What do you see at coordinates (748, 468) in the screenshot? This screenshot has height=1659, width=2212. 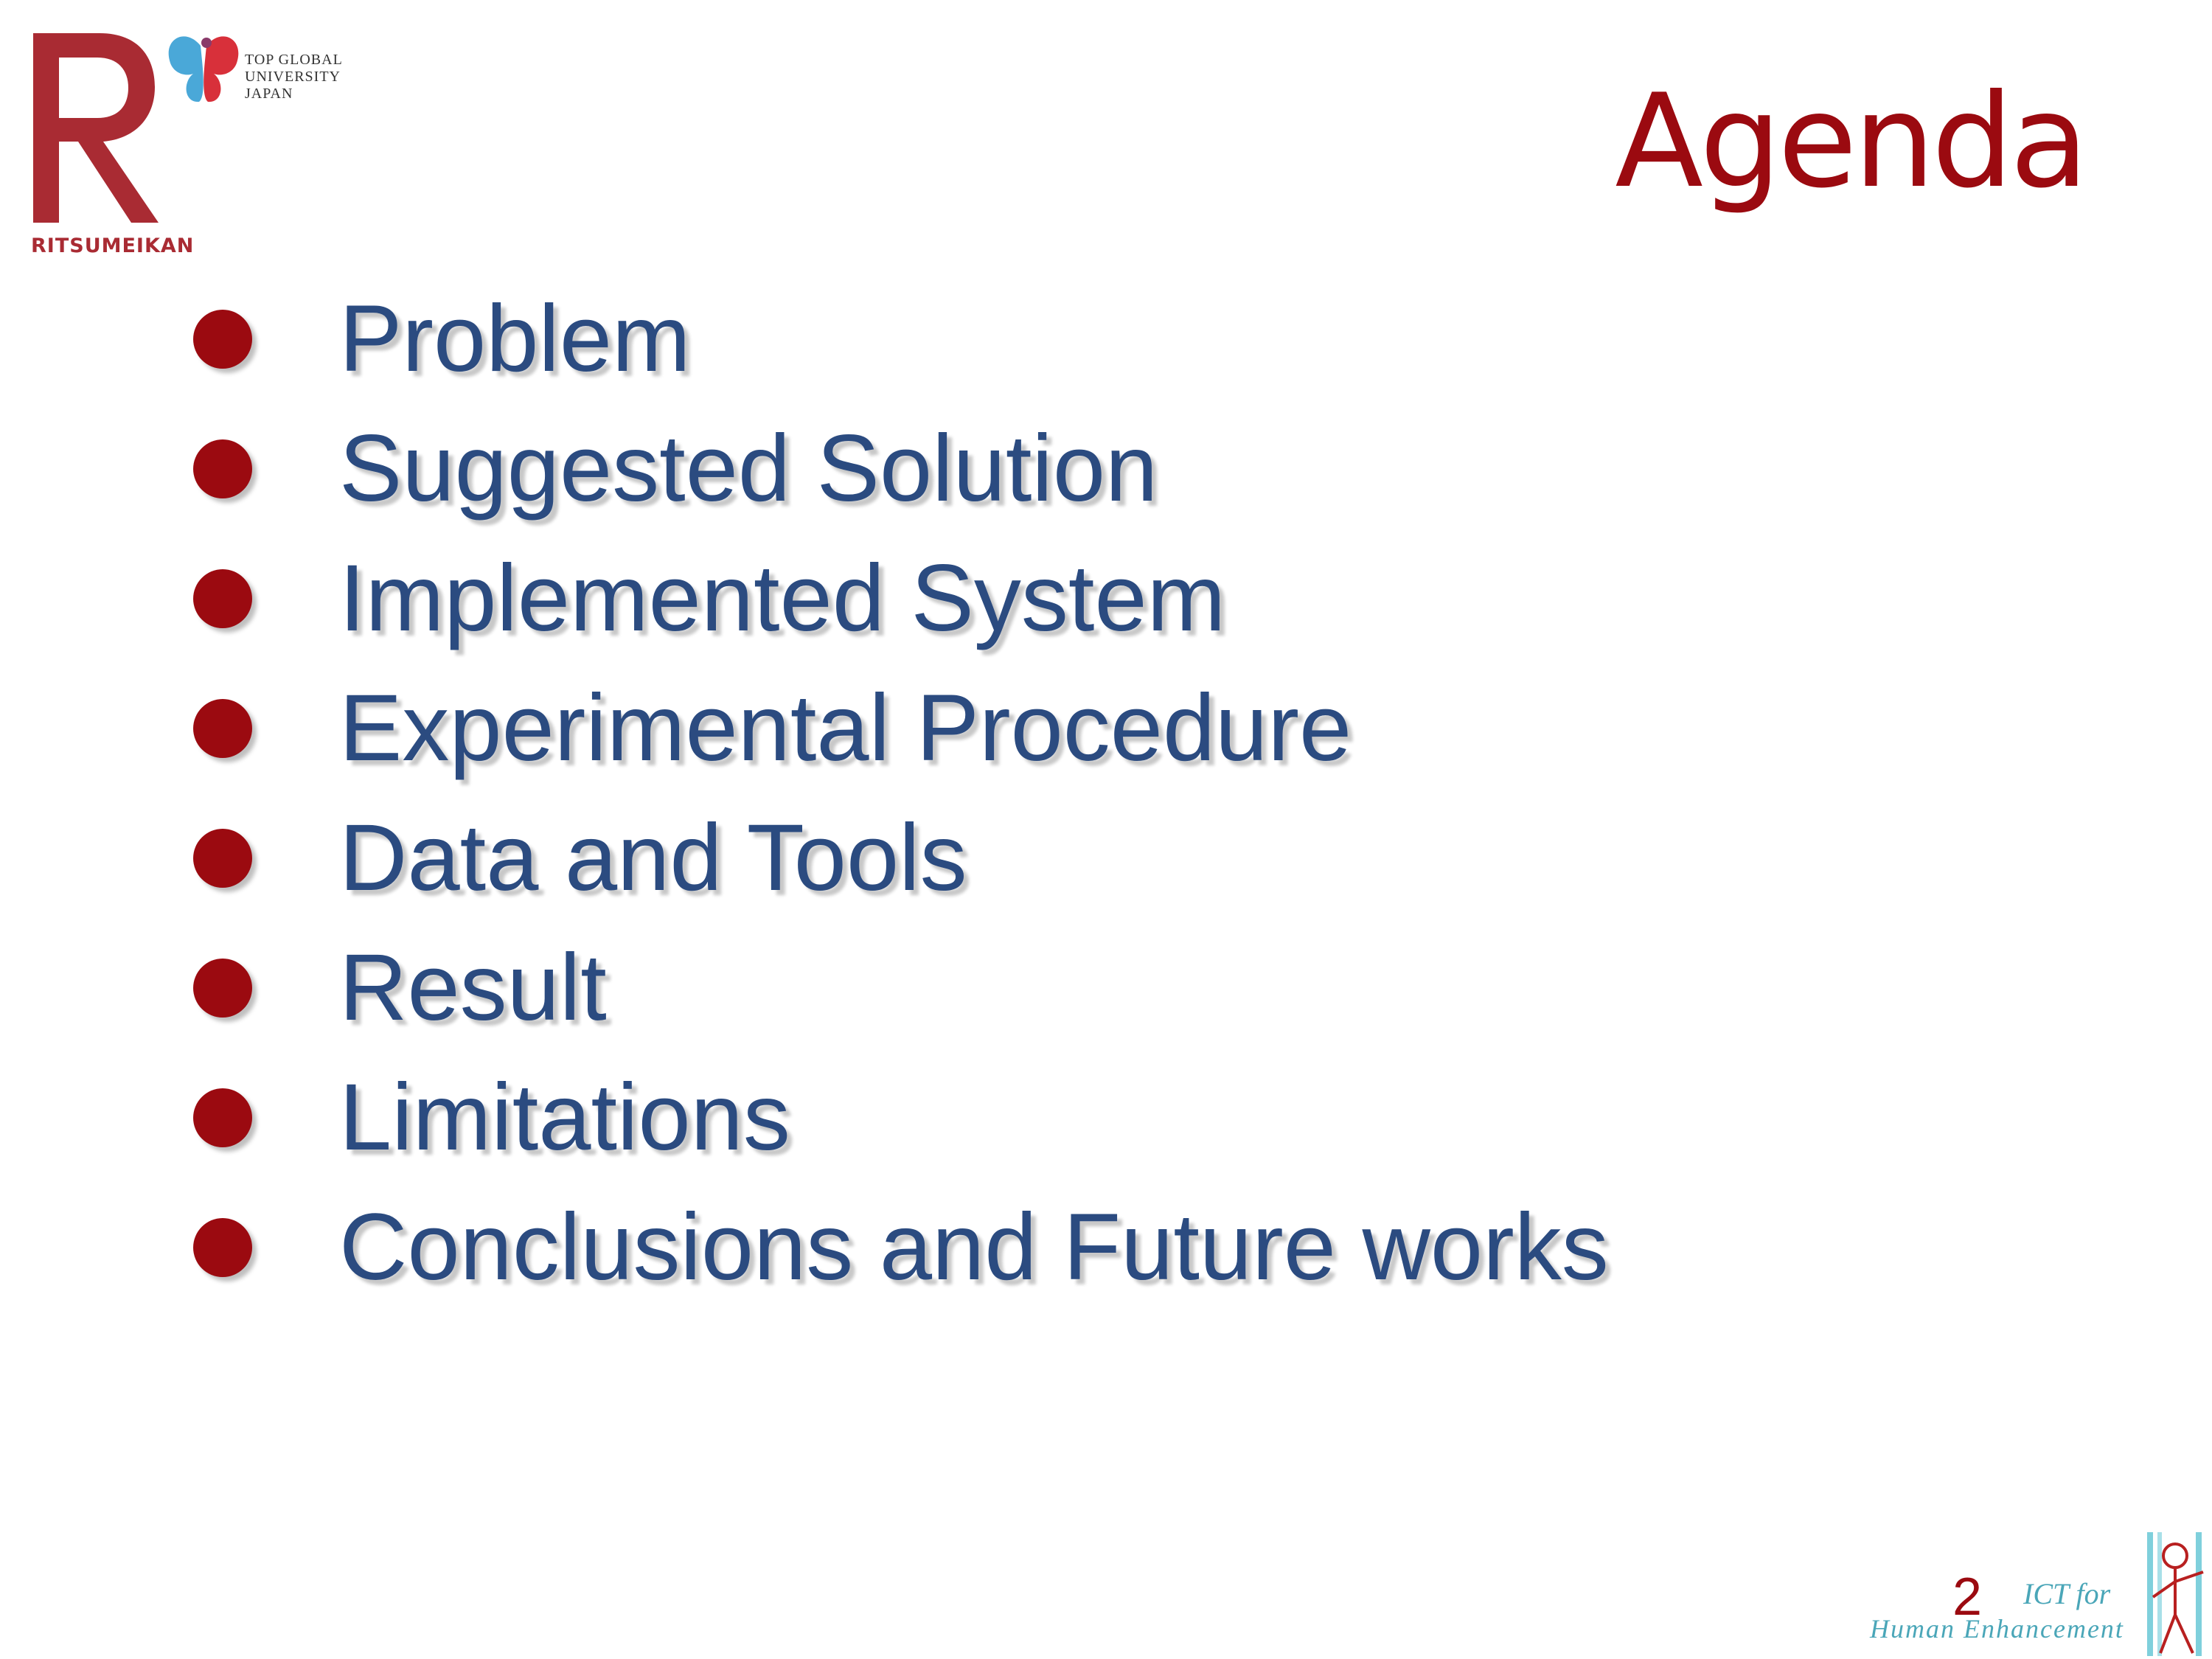 I see `agenda-item-label: Suggested Solution` at bounding box center [748, 468].